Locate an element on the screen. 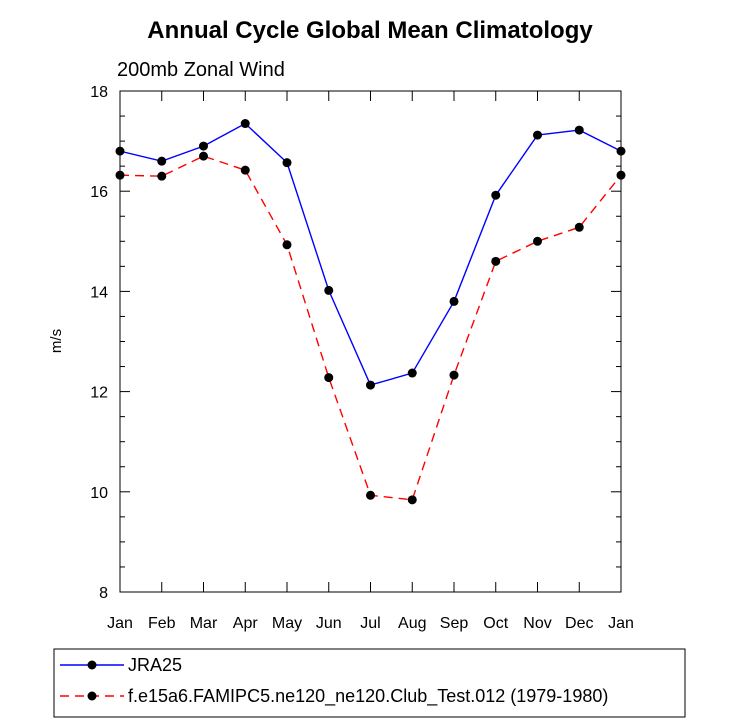 The height and width of the screenshot is (722, 733). x-tick-label: Sep is located at coordinates (454, 623).